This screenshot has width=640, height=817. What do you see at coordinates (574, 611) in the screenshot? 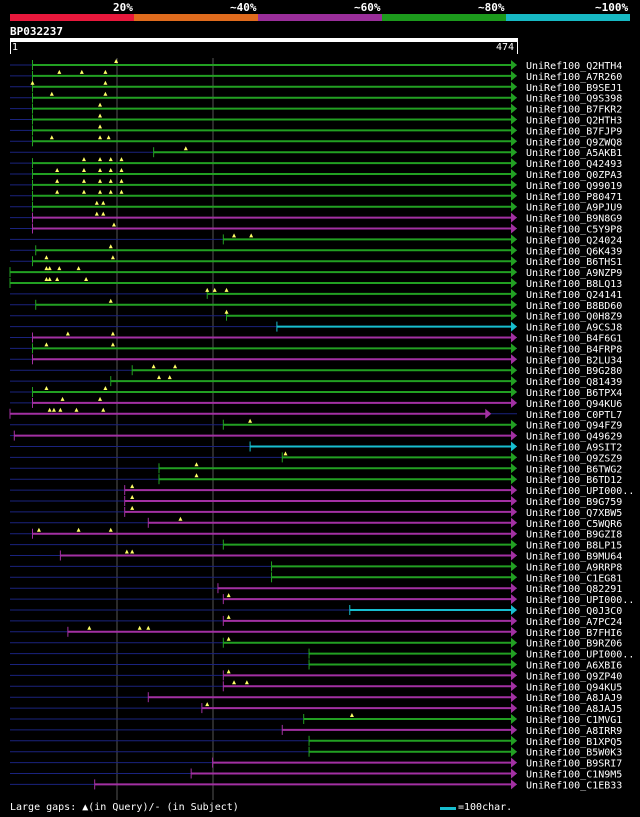
I see `hit-label: UniRef100_Q0J3C0` at bounding box center [574, 611].